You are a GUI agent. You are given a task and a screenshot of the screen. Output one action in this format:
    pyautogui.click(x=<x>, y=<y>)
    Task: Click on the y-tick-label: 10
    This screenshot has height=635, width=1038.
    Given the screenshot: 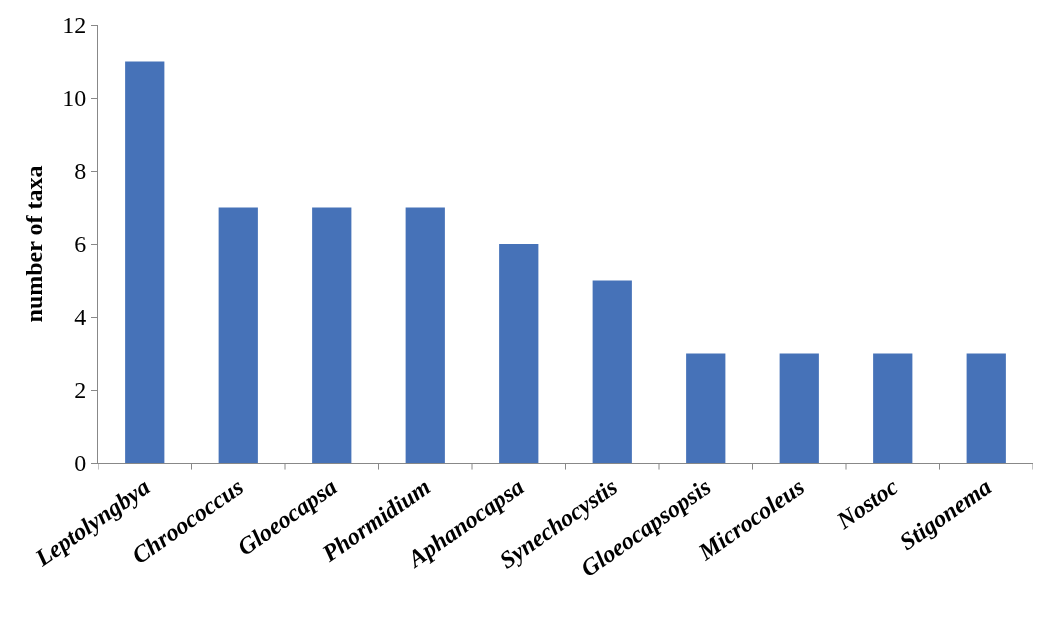 What is the action you would take?
    pyautogui.click(x=74, y=98)
    